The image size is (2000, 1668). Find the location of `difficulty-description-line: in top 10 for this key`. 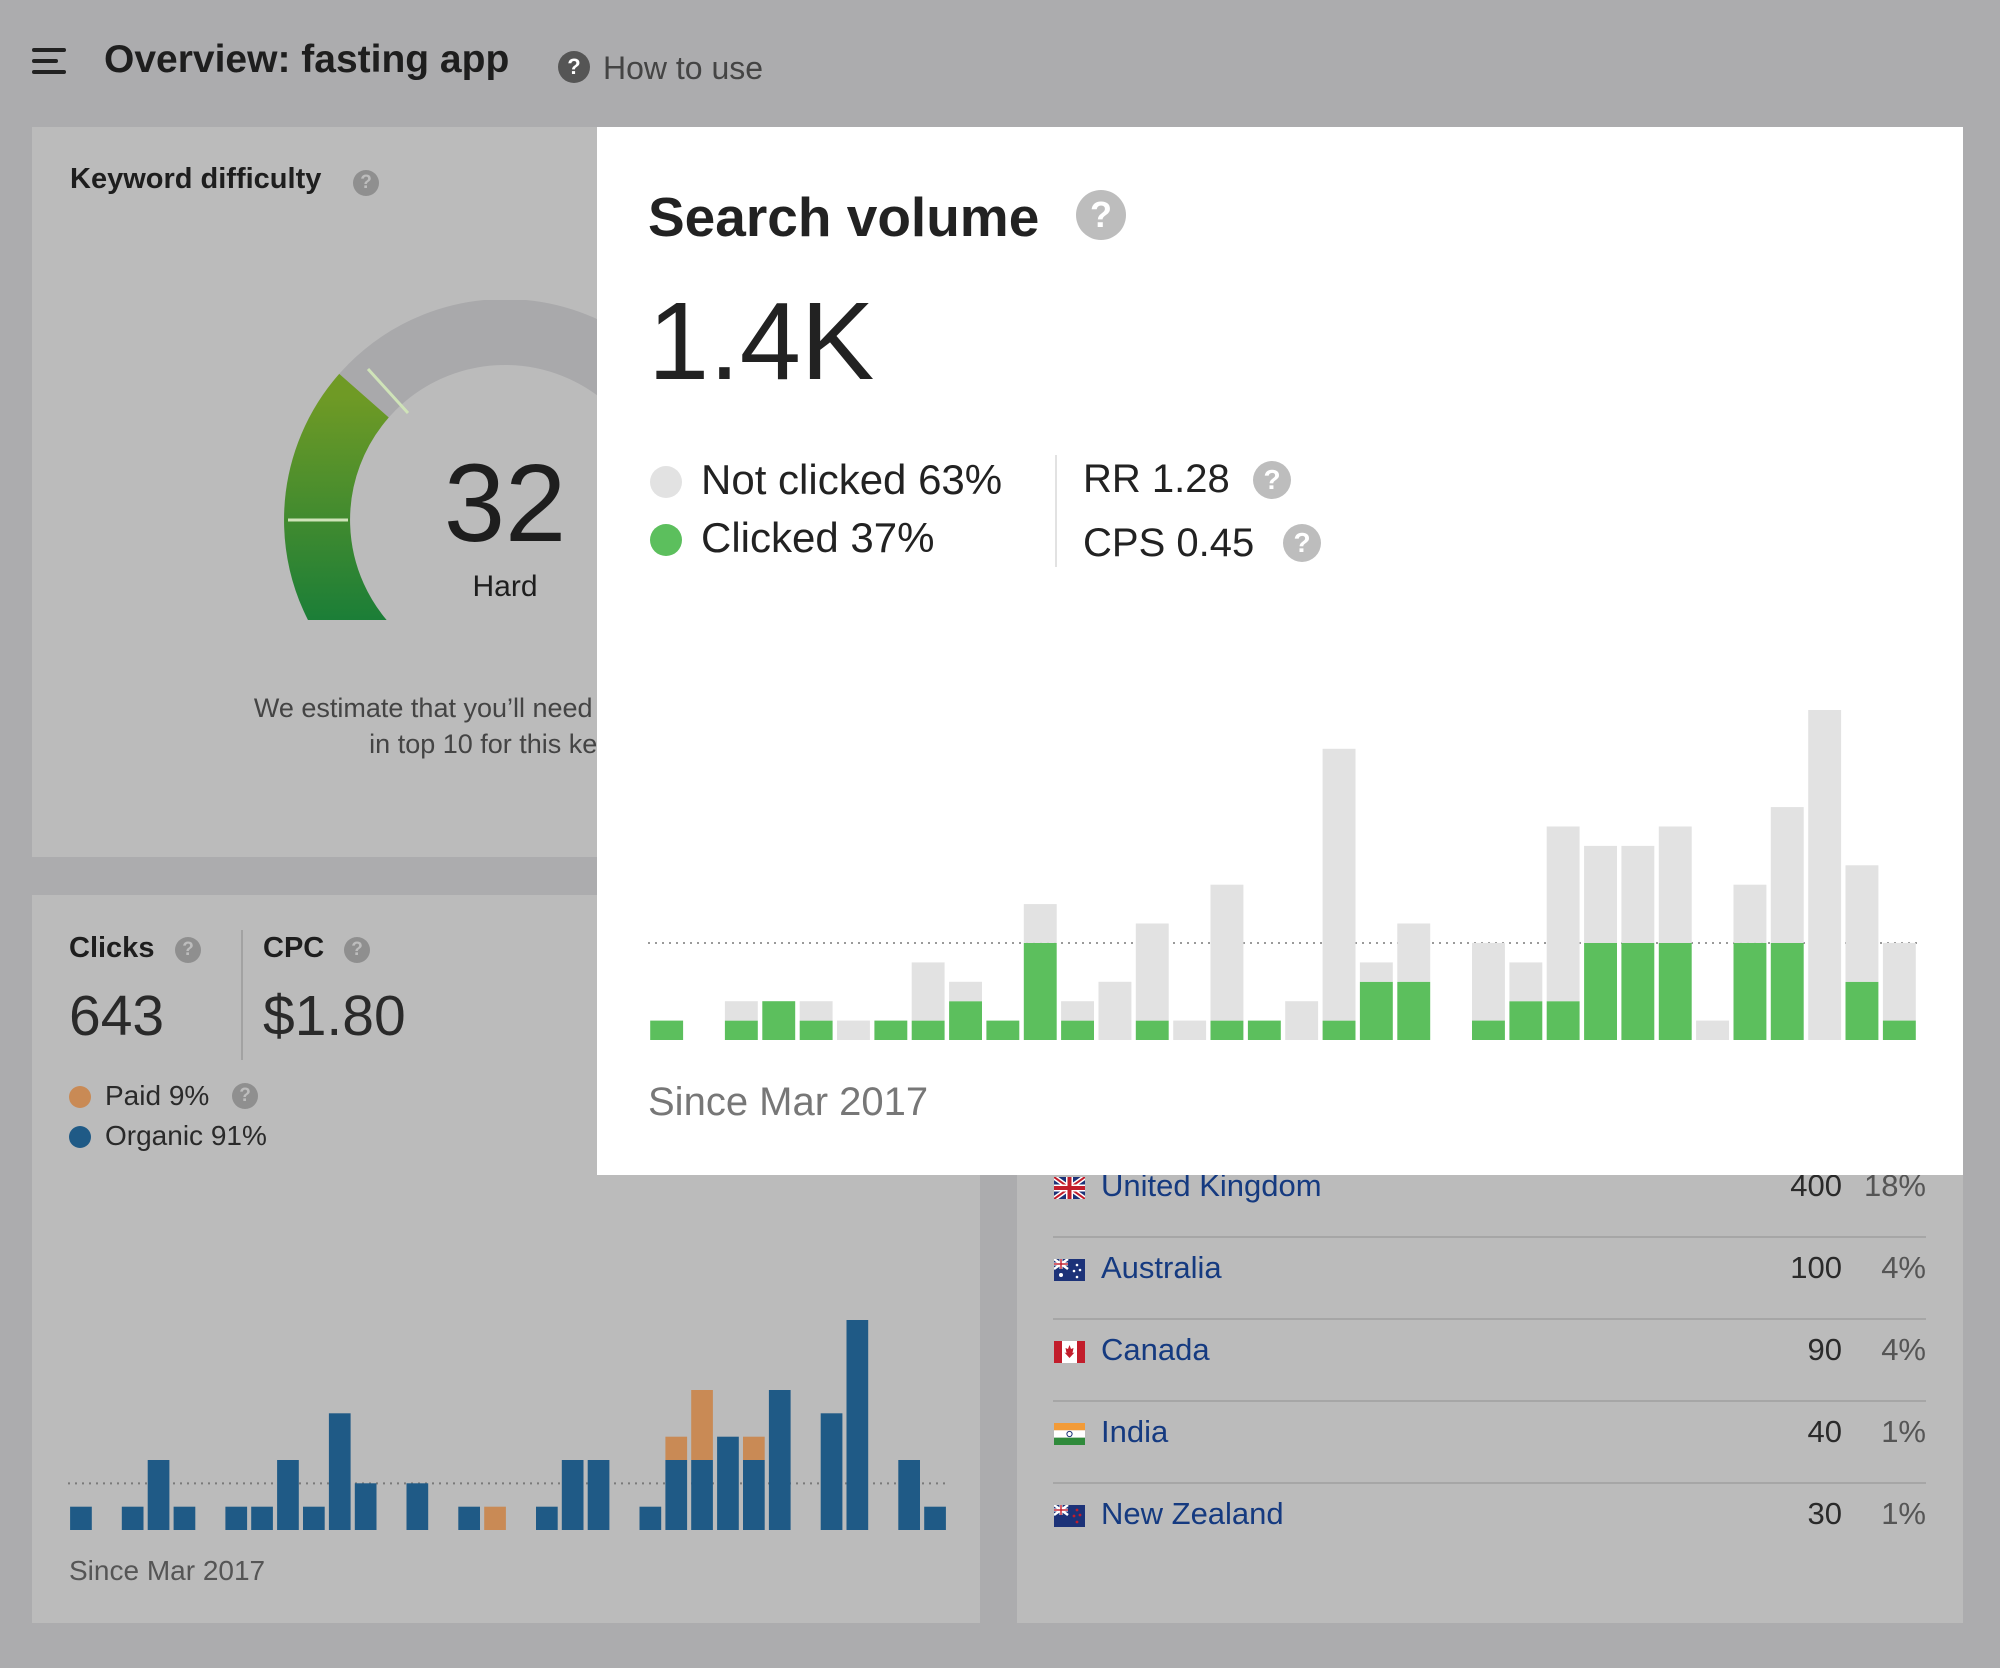

difficulty-description-line: in top 10 for this key is located at coordinates (490, 744).